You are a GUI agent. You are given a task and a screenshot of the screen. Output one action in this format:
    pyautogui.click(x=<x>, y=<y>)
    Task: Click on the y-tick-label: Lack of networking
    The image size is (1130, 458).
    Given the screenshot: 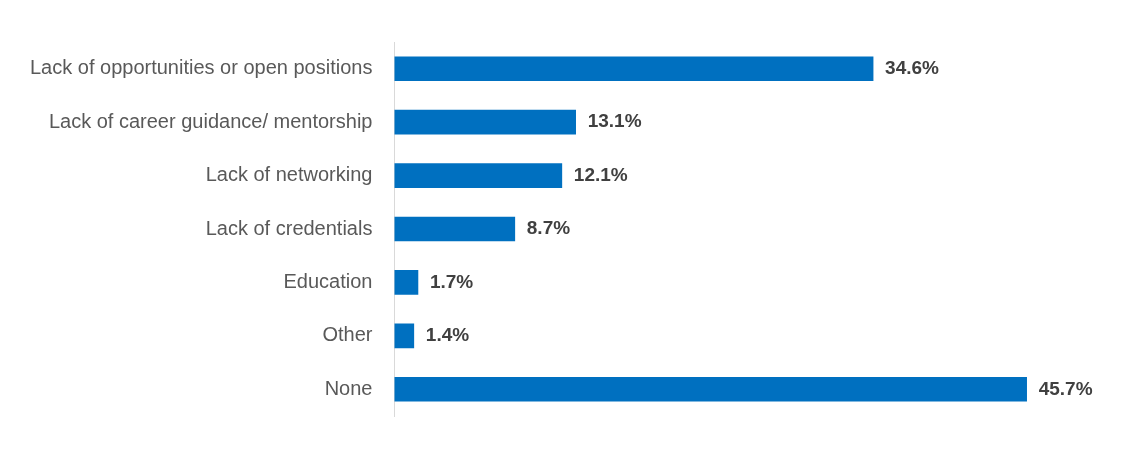 What is the action you would take?
    pyautogui.click(x=289, y=174)
    